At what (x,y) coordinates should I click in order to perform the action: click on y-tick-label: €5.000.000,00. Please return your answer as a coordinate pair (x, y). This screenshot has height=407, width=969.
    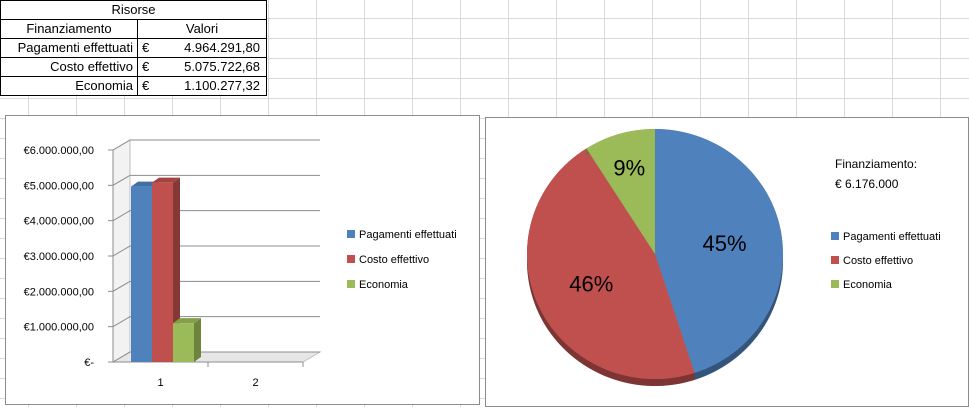
    Looking at the image, I should click on (59, 186).